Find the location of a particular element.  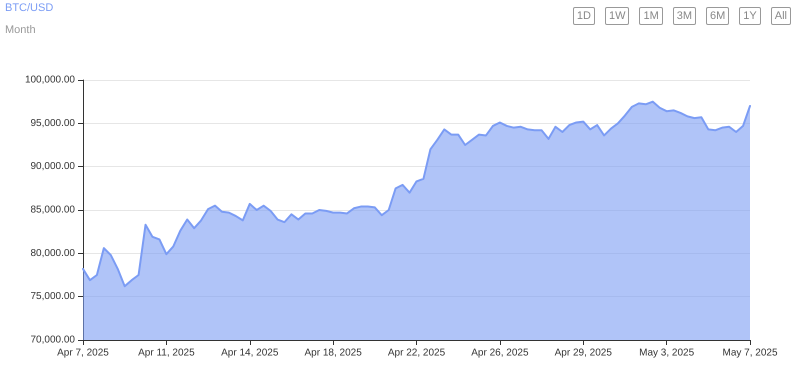

x-tick-label: Apr 29, 2025 is located at coordinates (583, 353).